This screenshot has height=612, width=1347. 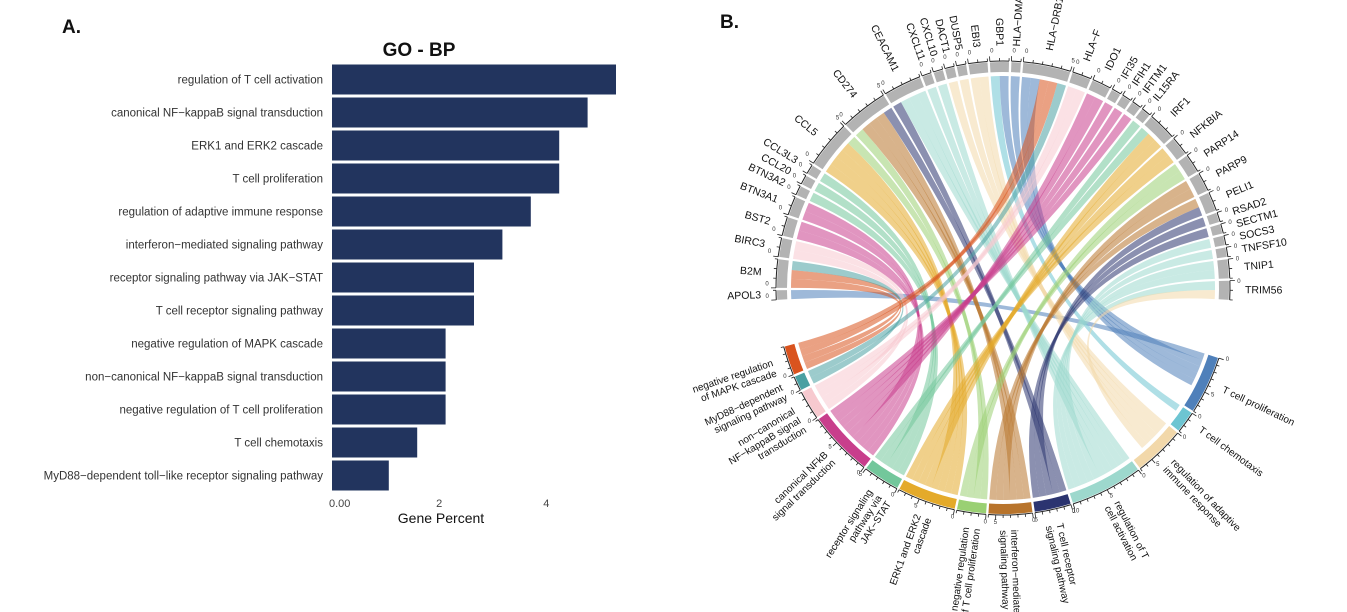 What do you see at coordinates (749, 241) in the screenshot?
I see `gene-label: BIRC3` at bounding box center [749, 241].